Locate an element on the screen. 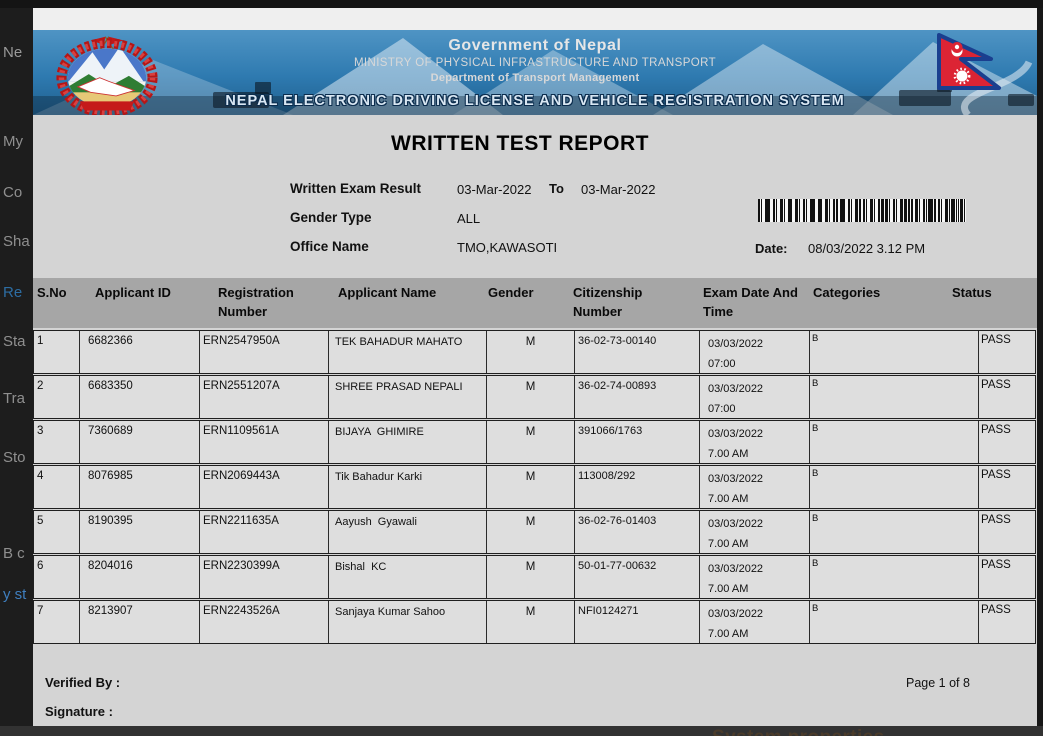 The width and height of the screenshot is (1043, 736). col-applicant-id: Applicant ID is located at coordinates (133, 292).